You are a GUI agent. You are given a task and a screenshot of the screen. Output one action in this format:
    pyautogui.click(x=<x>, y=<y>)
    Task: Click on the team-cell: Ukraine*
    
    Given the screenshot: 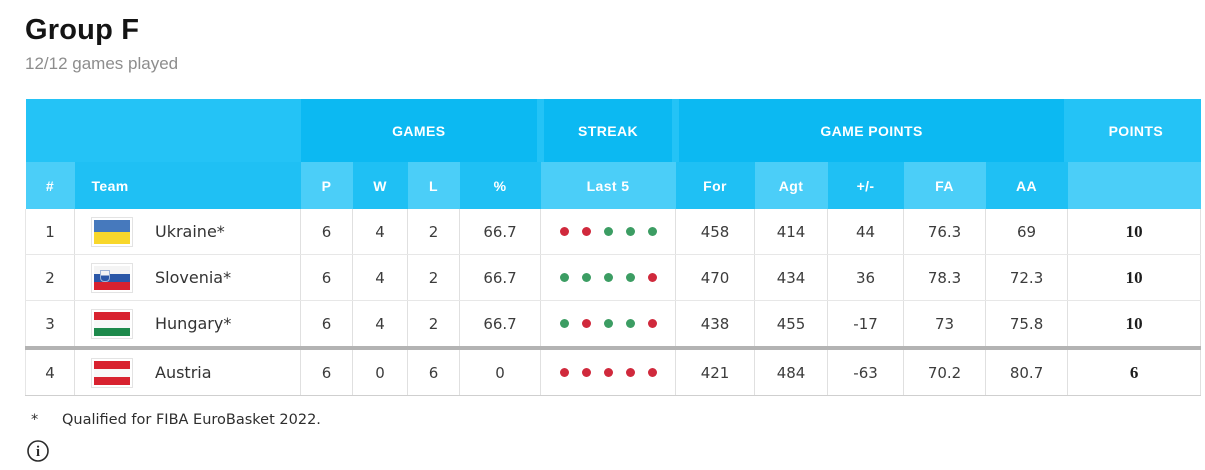 What is the action you would take?
    pyautogui.click(x=187, y=232)
    